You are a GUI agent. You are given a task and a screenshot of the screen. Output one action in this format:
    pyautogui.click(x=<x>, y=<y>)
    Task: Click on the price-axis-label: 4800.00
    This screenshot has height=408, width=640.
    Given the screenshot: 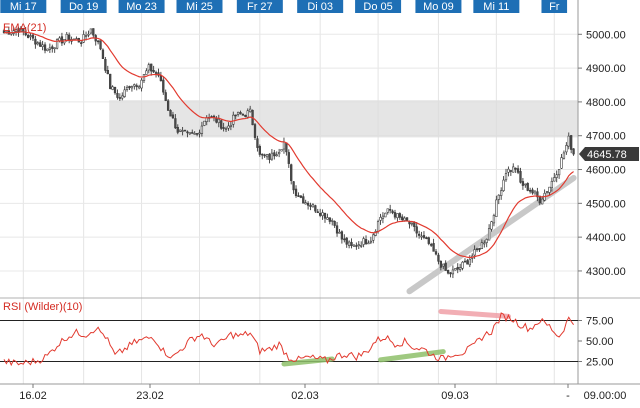 What is the action you would take?
    pyautogui.click(x=606, y=103)
    